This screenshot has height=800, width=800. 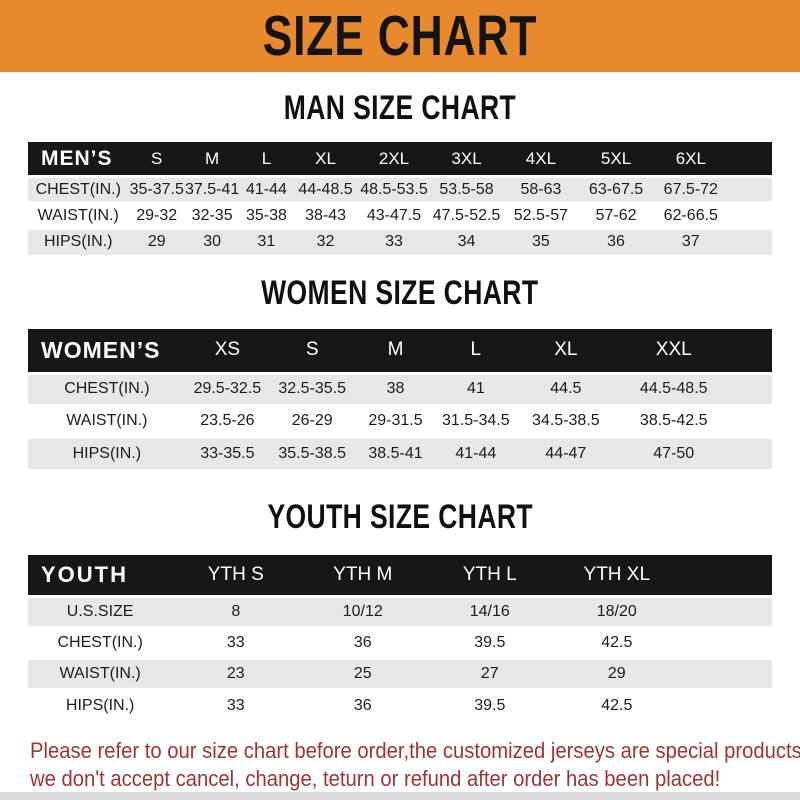 What do you see at coordinates (266, 215) in the screenshot?
I see `measurement-value: 35-38` at bounding box center [266, 215].